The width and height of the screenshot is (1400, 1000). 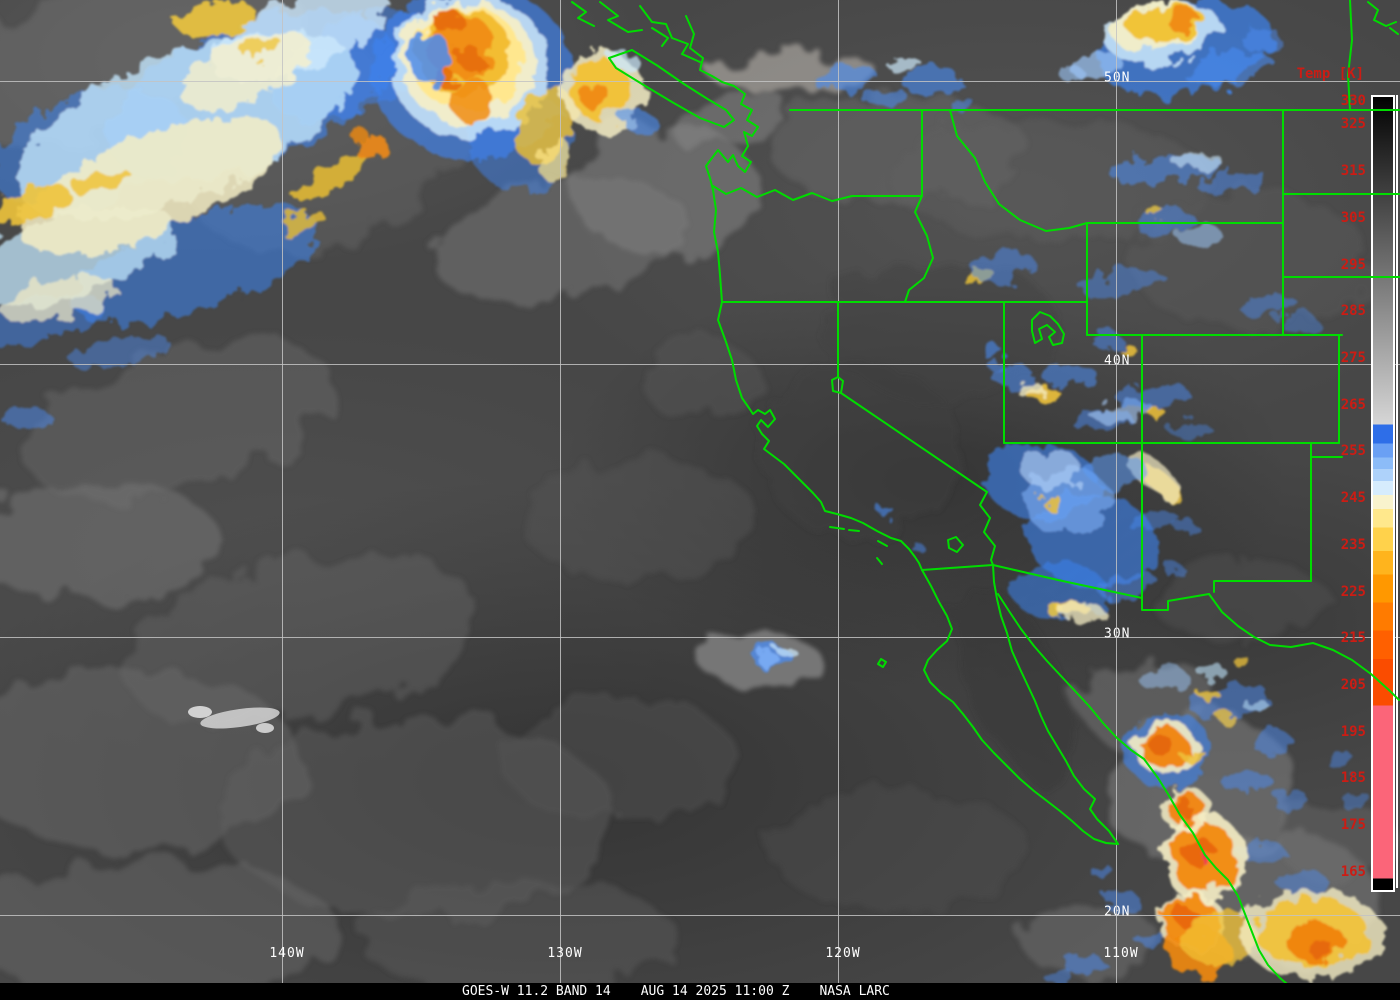 I want to click on manitoba-border, so click(x=1350, y=55).